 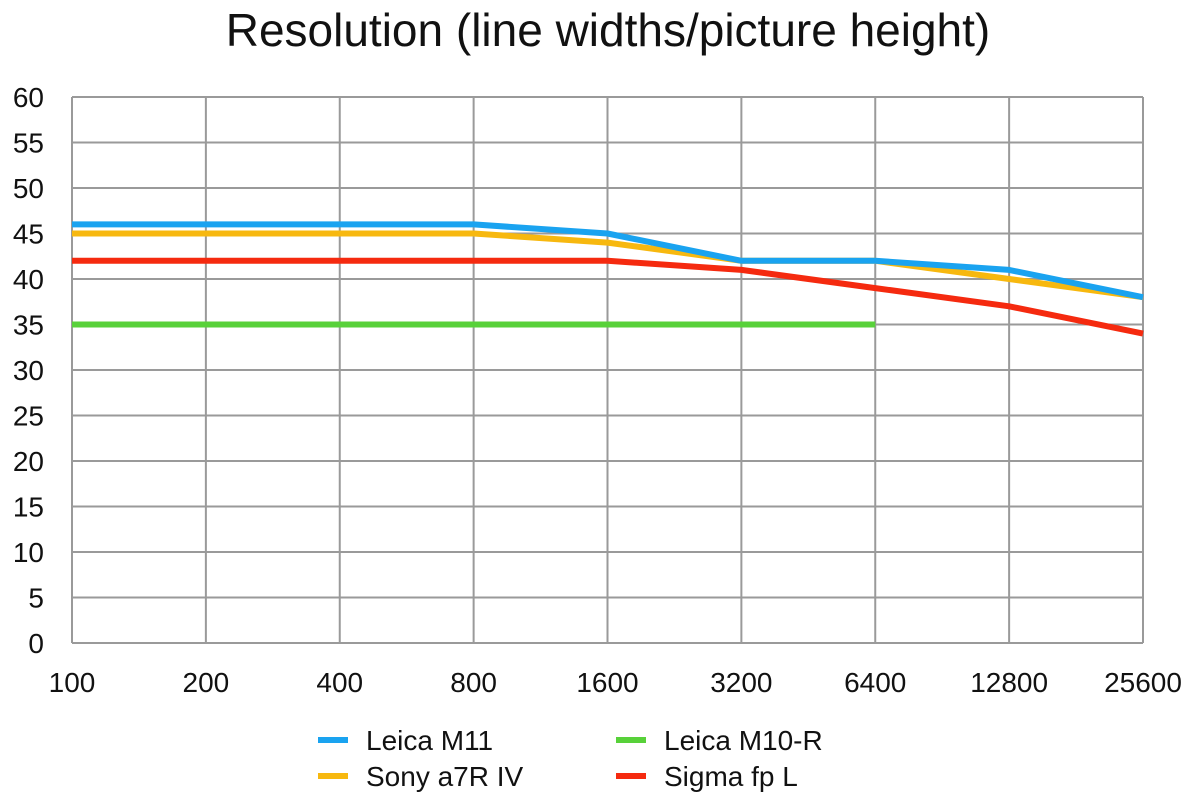 I want to click on legend-label-leica-m10-r: Leica M10-R, so click(x=743, y=740).